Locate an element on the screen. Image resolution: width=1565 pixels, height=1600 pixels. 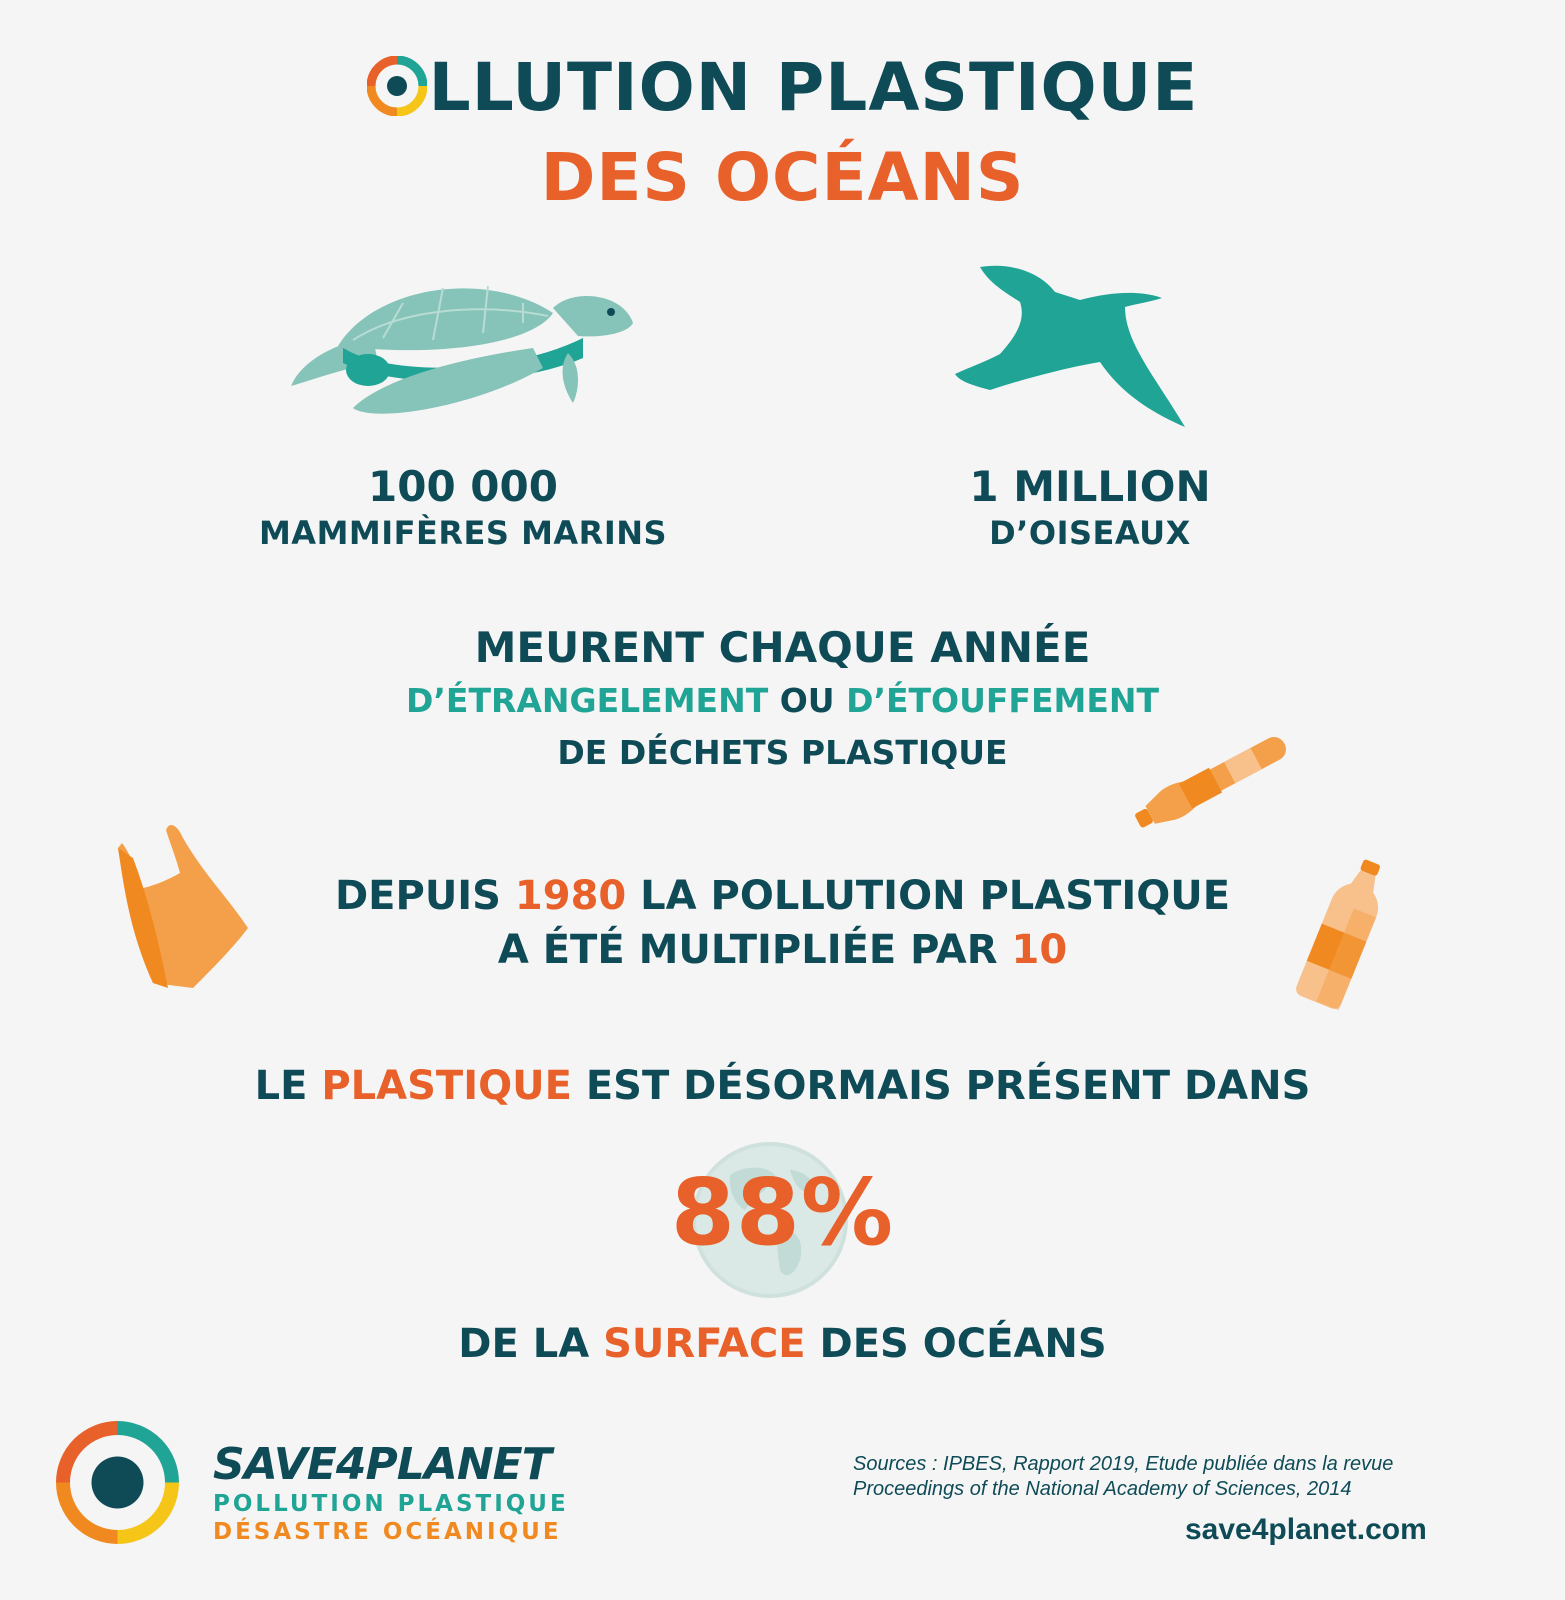
presence-the: LE is located at coordinates (288, 1086).